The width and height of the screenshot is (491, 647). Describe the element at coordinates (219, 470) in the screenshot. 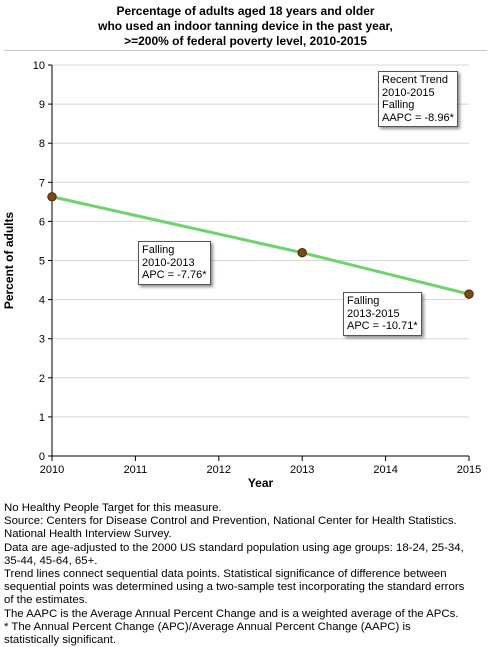

I see `x-tick-label: 2012` at that location.